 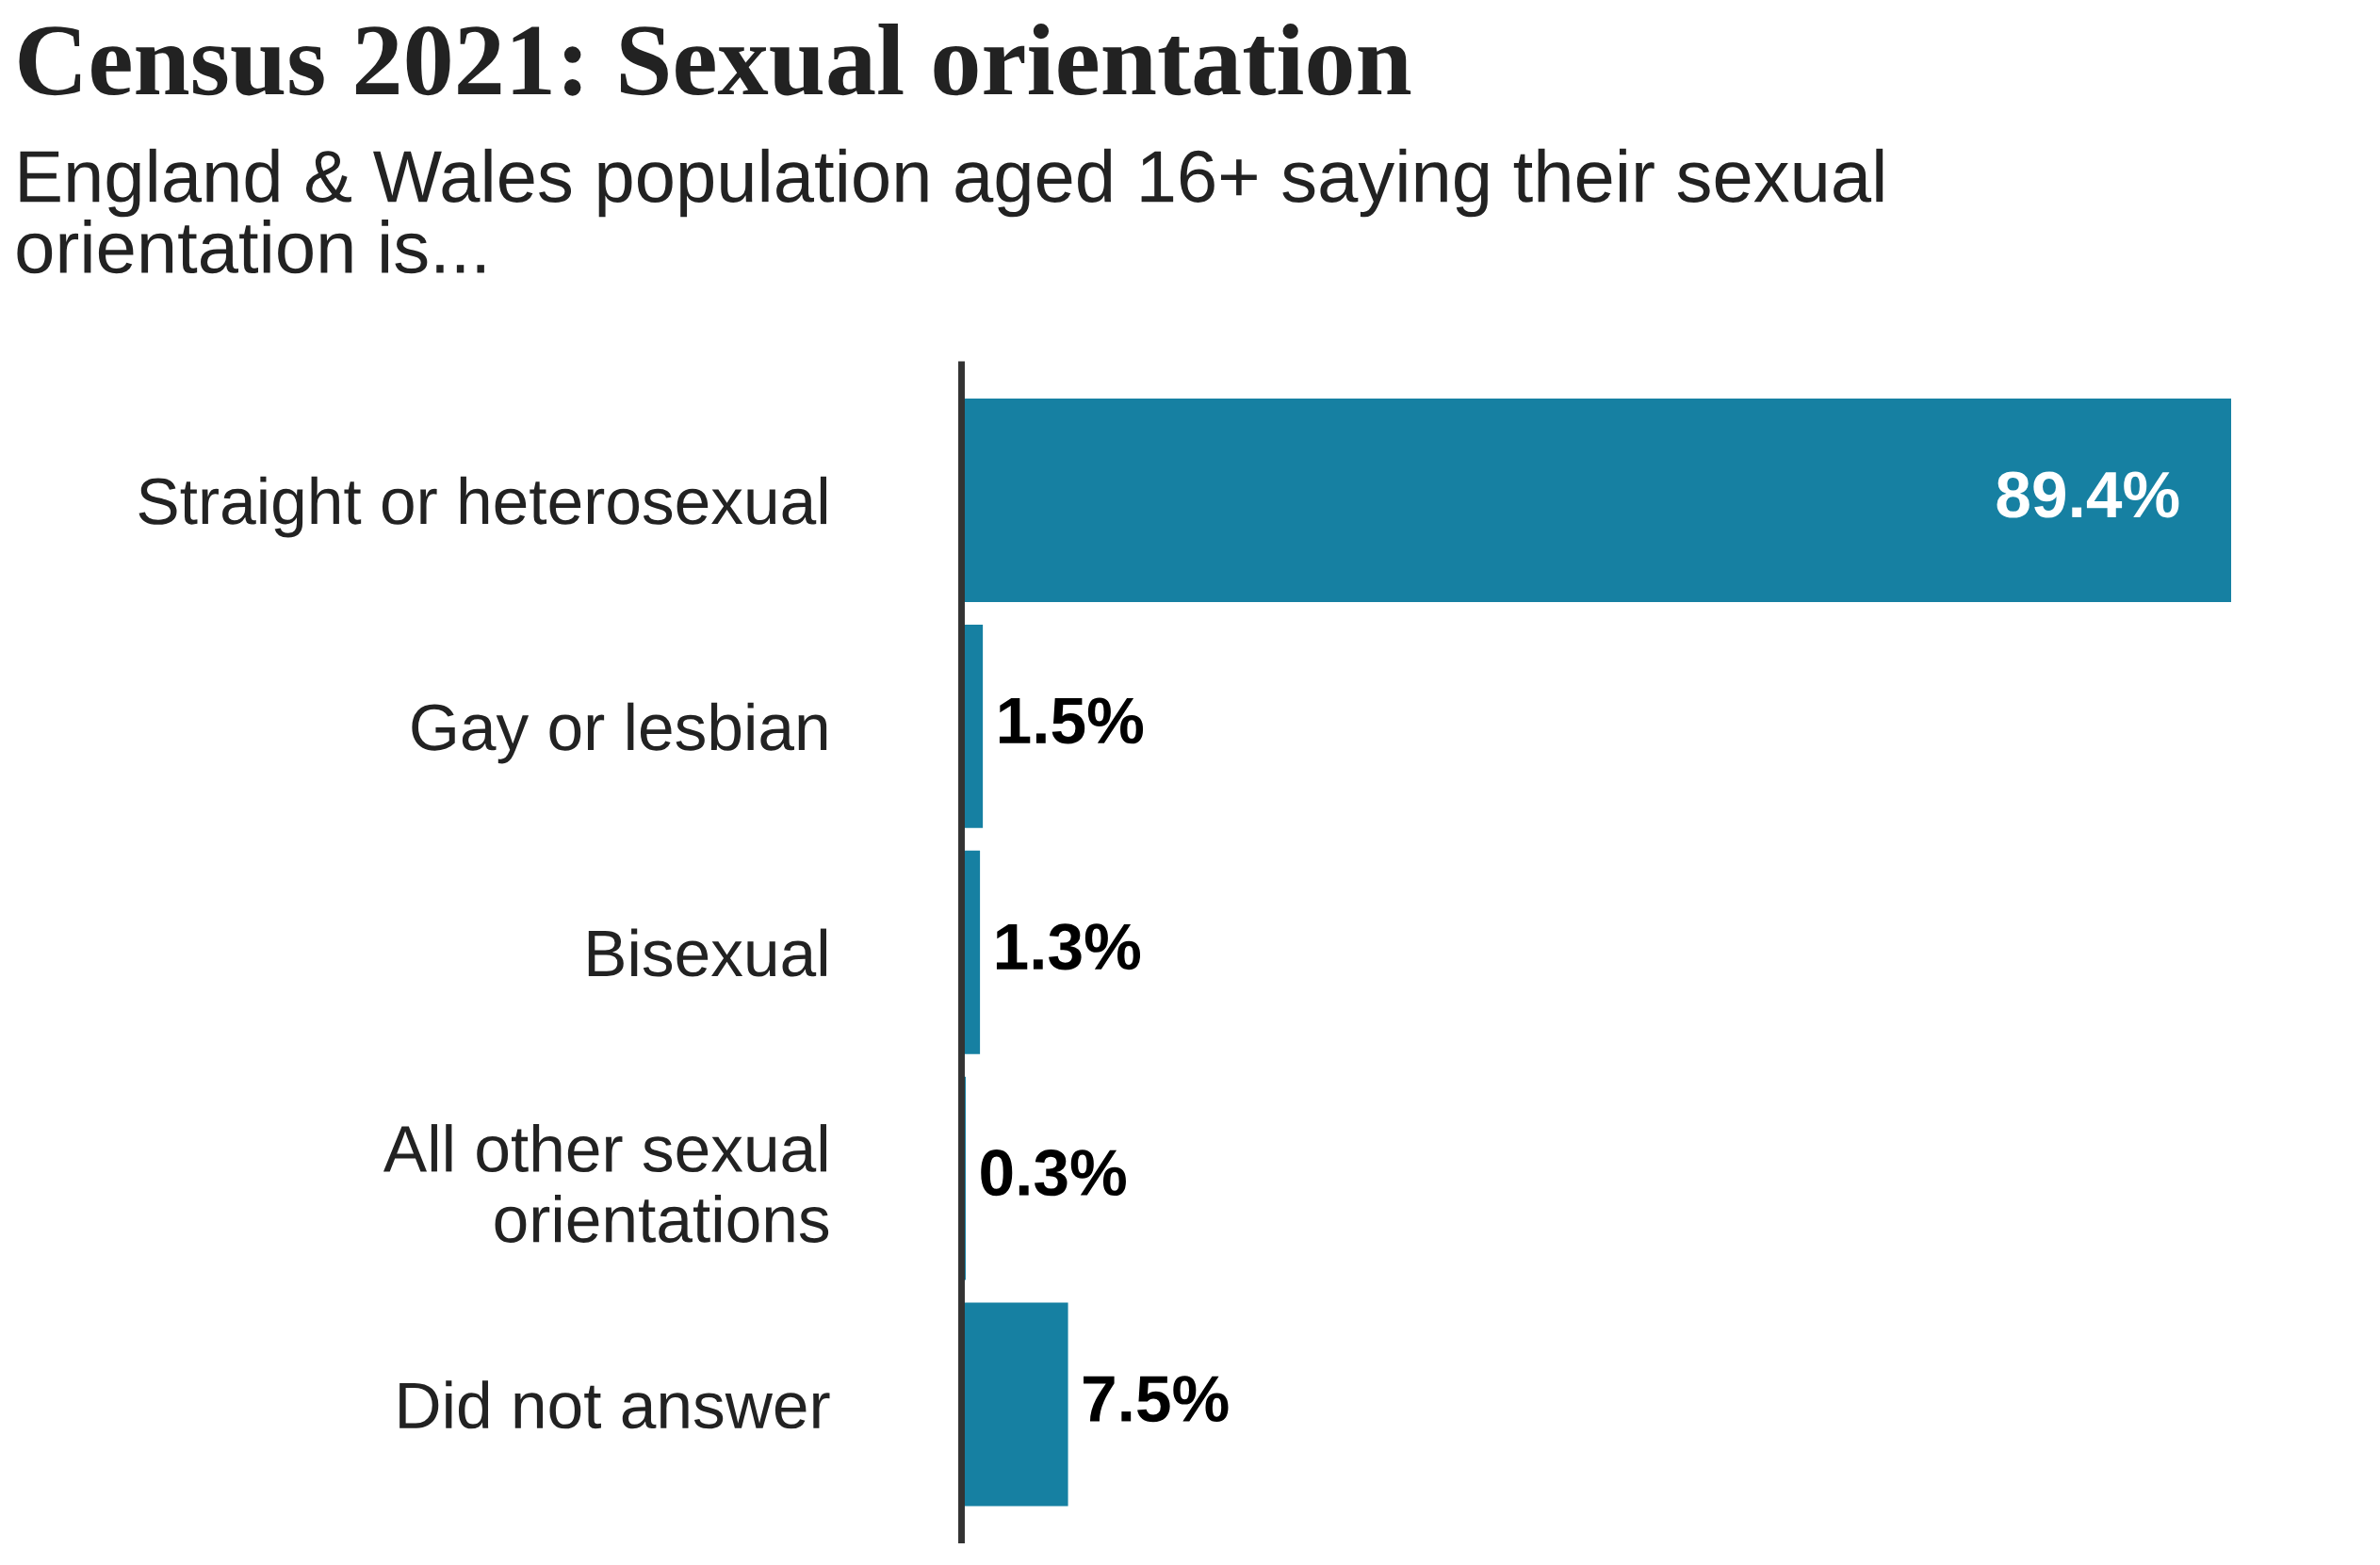 I want to click on y-tick-label: Did not answer, so click(x=614, y=1404).